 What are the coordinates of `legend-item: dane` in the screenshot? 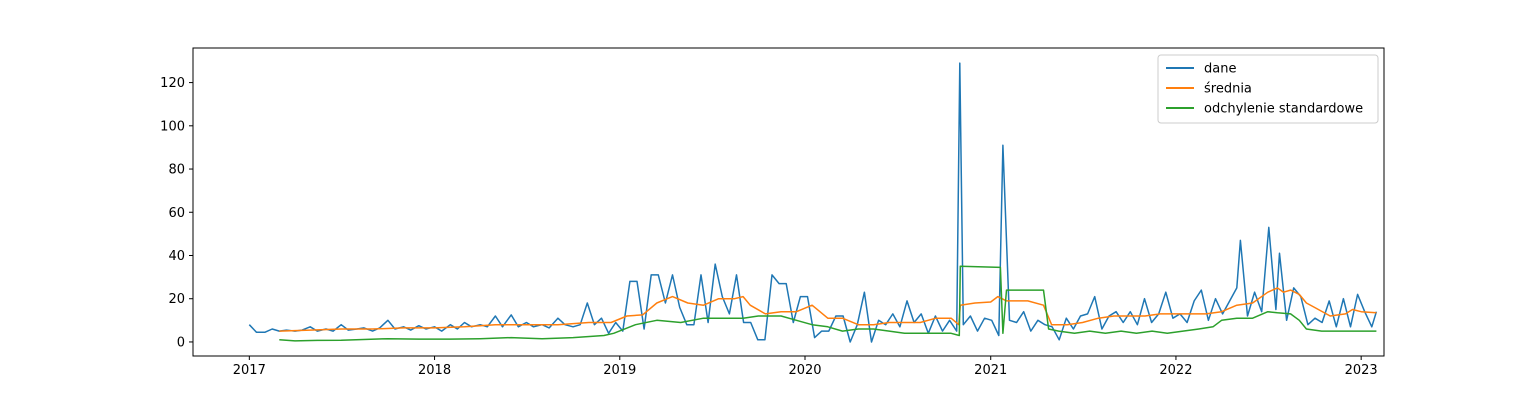 It's located at (1201, 69).